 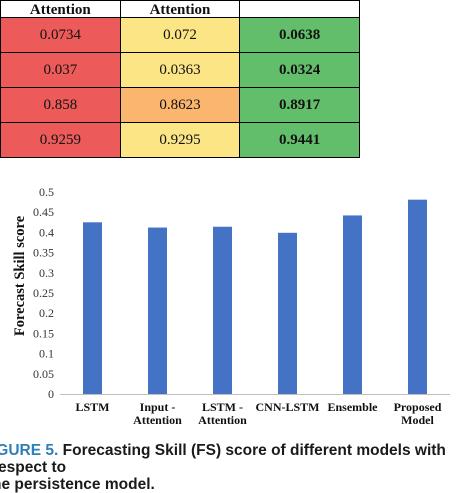 I want to click on table-cell: 0.9259, so click(x=60, y=140).